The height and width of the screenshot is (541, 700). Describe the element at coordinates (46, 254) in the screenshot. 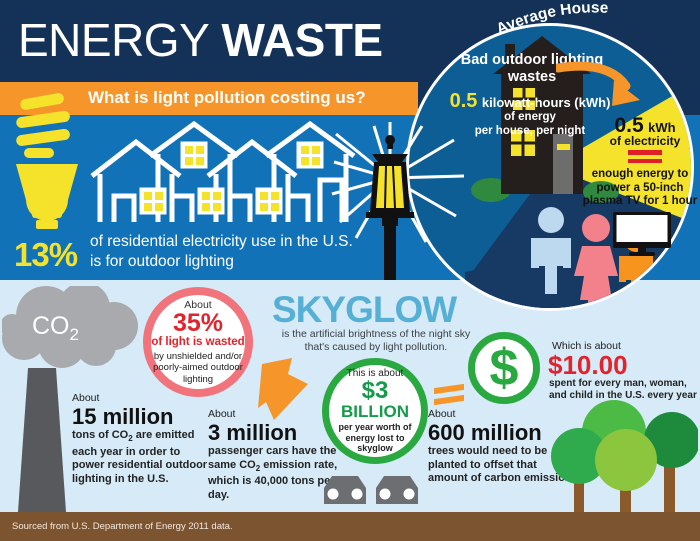

I see `stat-13-percent: 13%` at that location.